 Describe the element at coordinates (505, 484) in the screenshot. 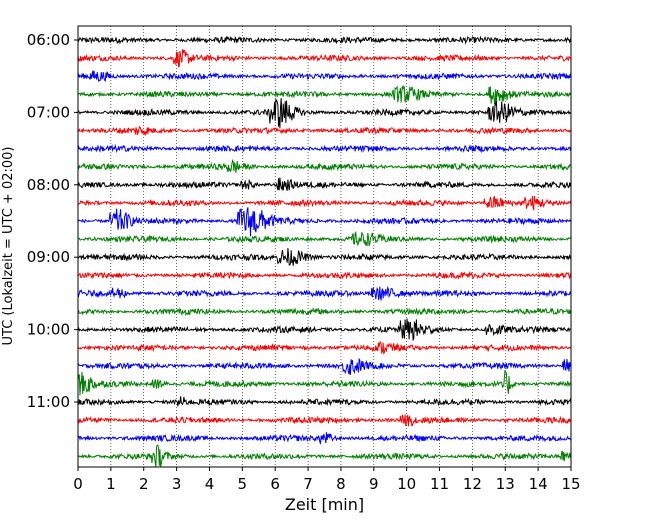

I see `x-tick-label: 13` at that location.